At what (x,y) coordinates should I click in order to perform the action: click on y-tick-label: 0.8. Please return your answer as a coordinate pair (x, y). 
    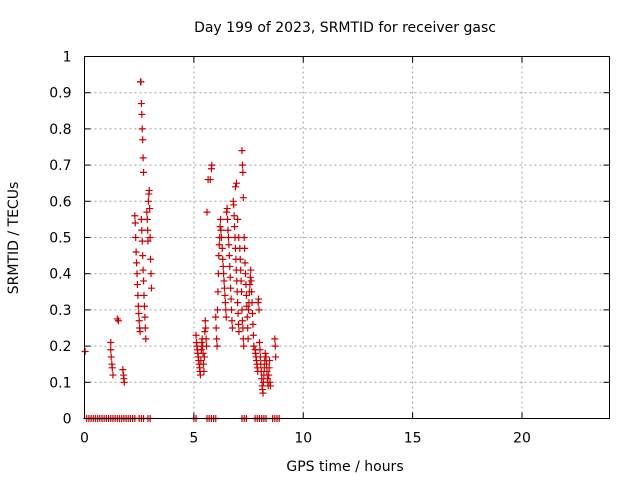
    Looking at the image, I should click on (60, 130).